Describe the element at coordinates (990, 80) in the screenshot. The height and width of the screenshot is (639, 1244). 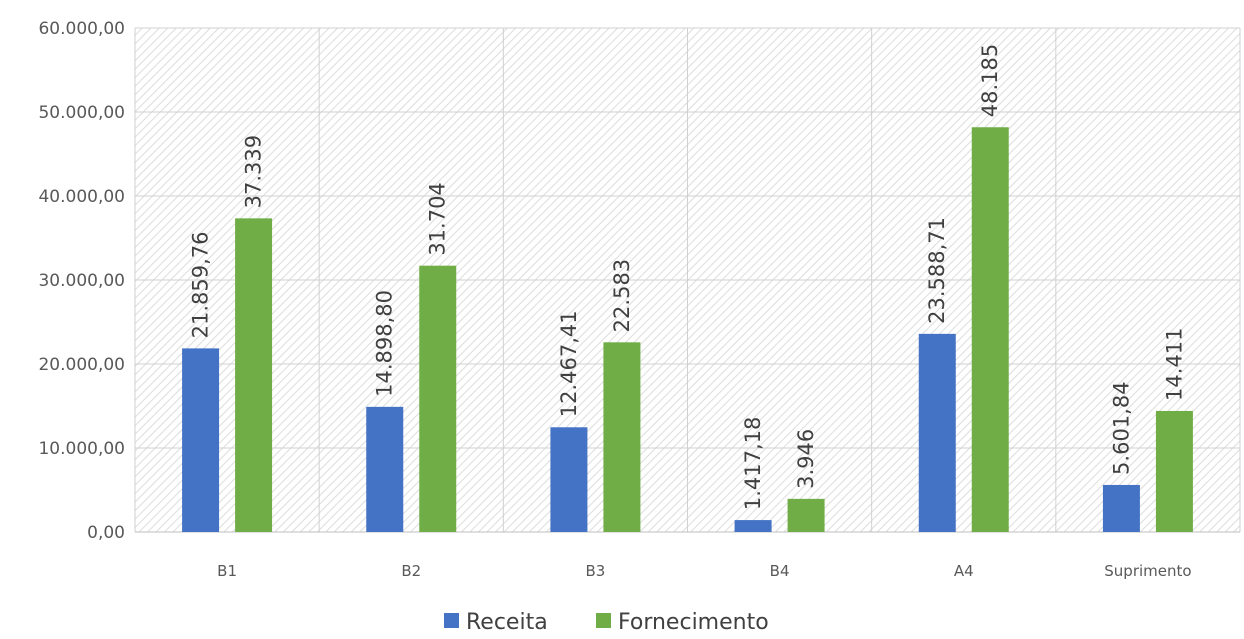
I see `data-label: 48.185` at that location.